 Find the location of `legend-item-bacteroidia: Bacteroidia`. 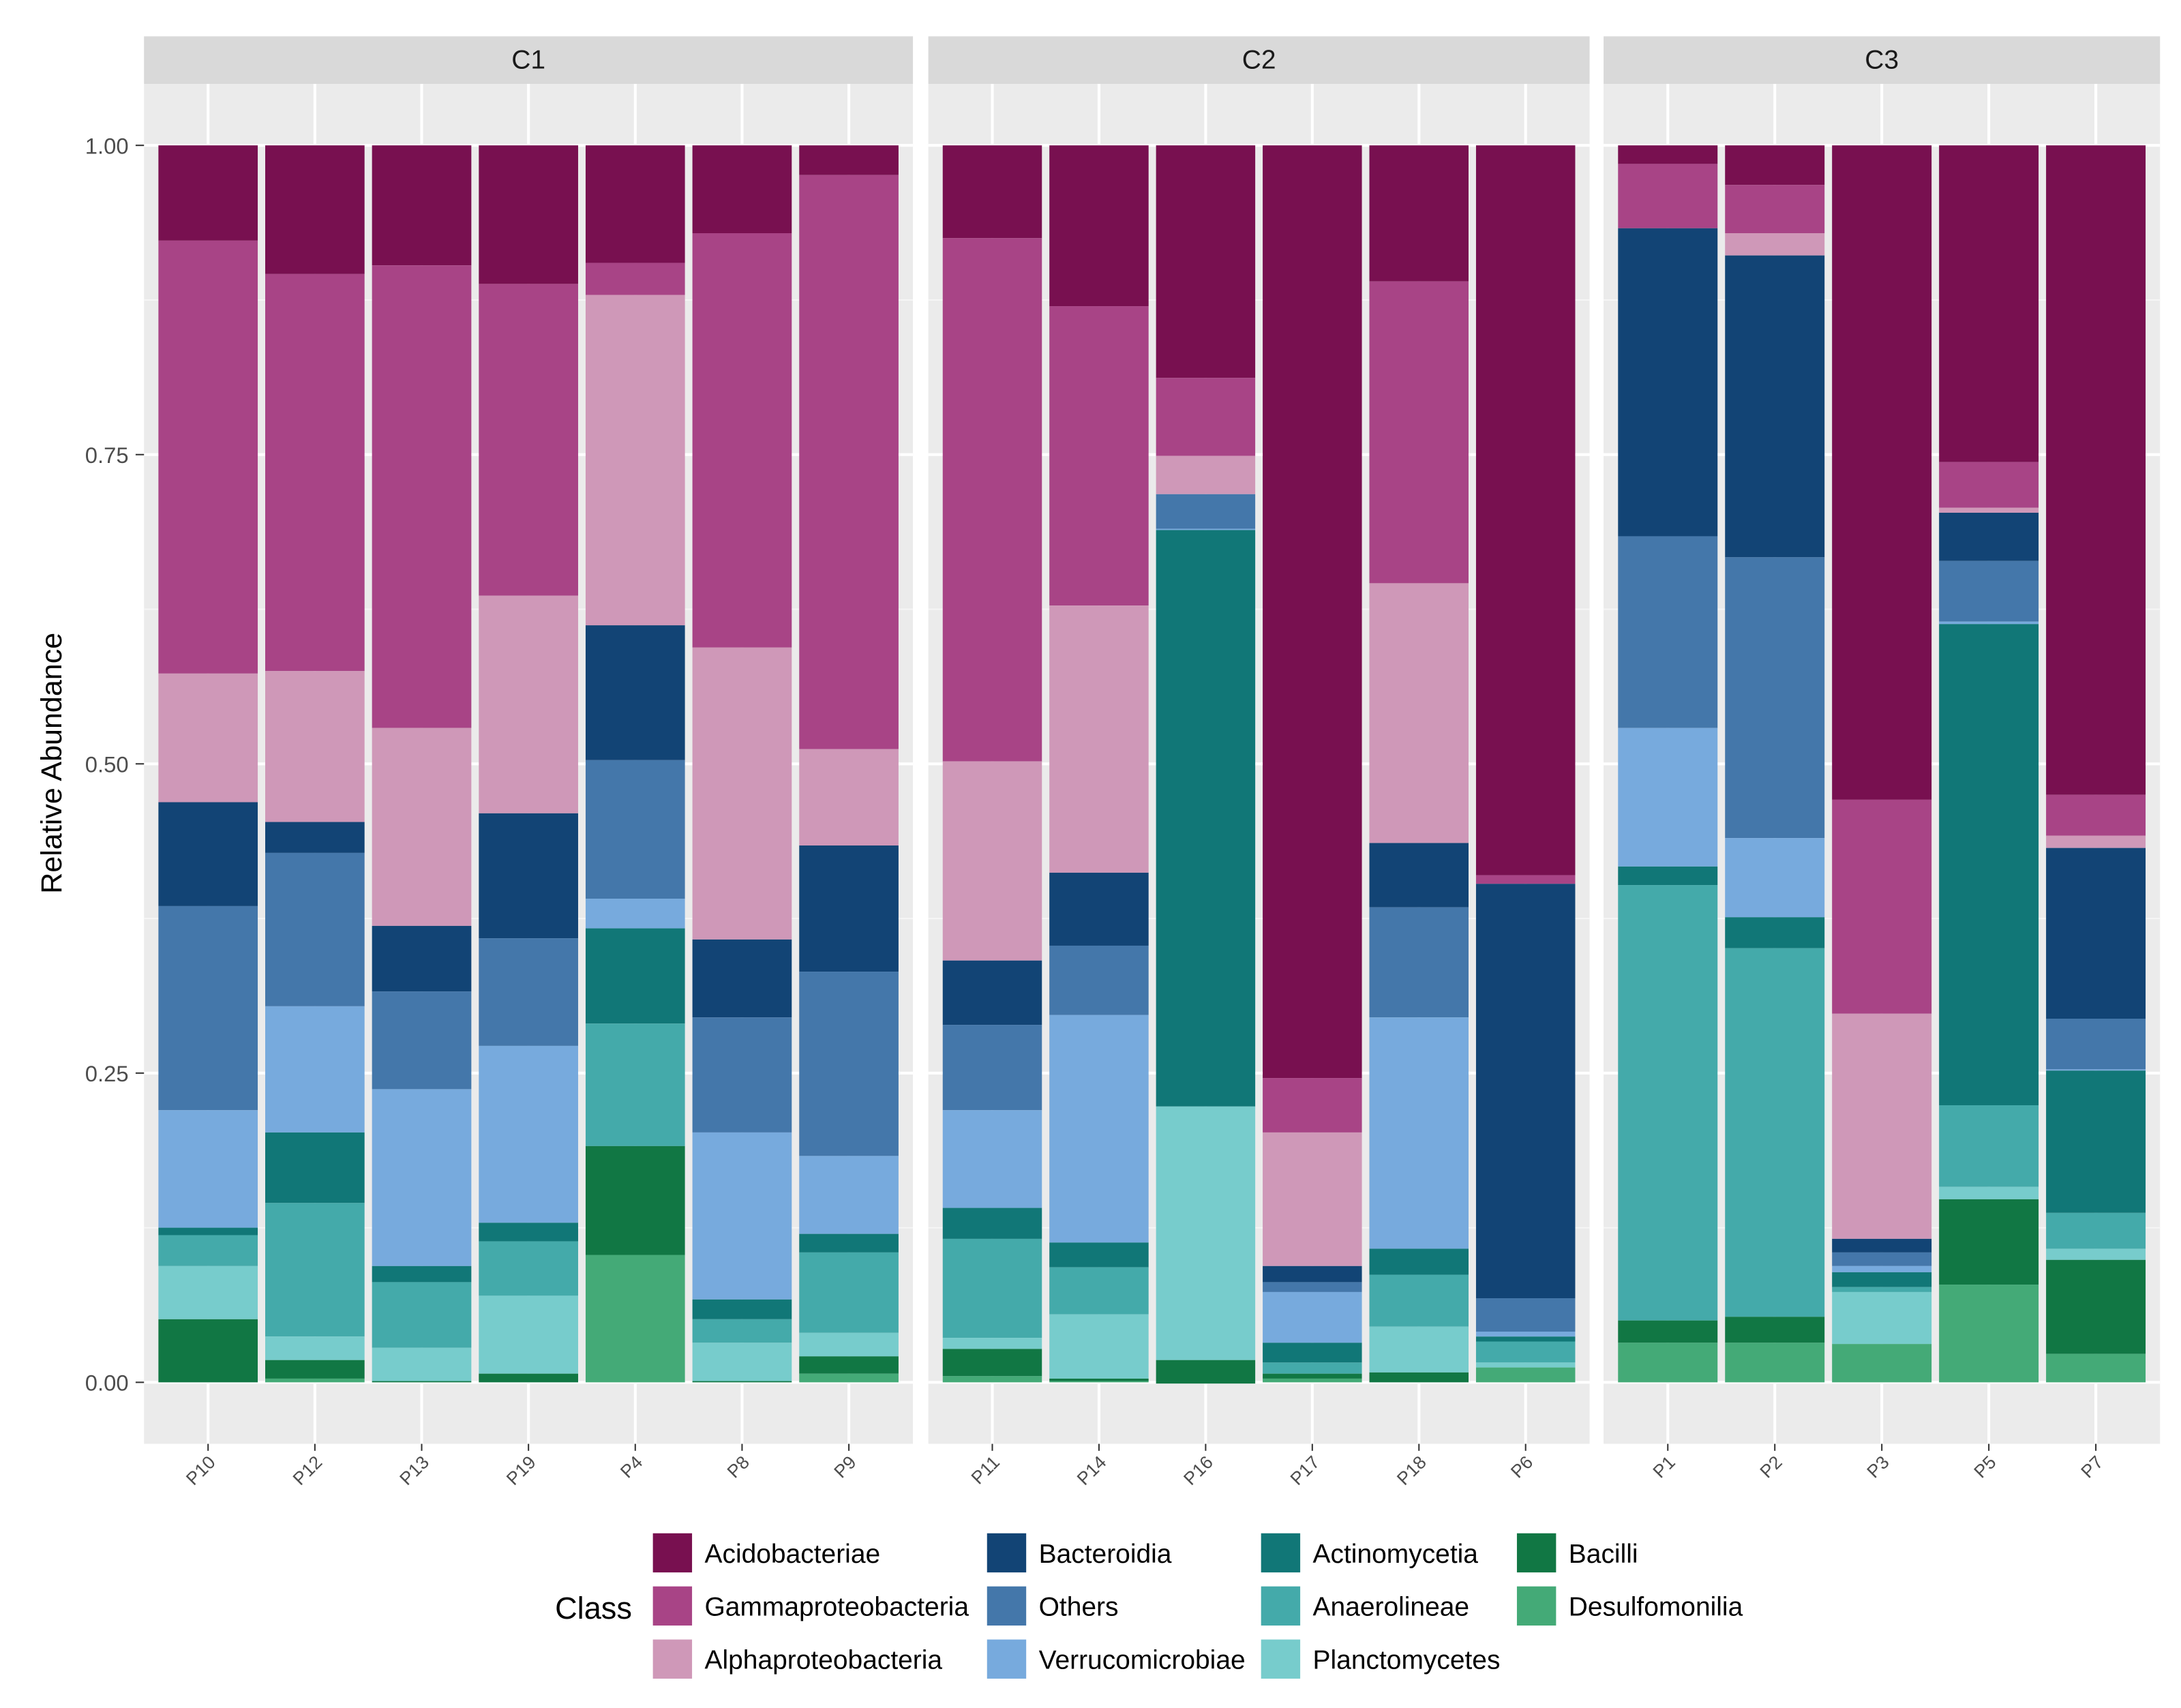

legend-item-bacteroidia: Bacteroidia is located at coordinates (1079, 1553).